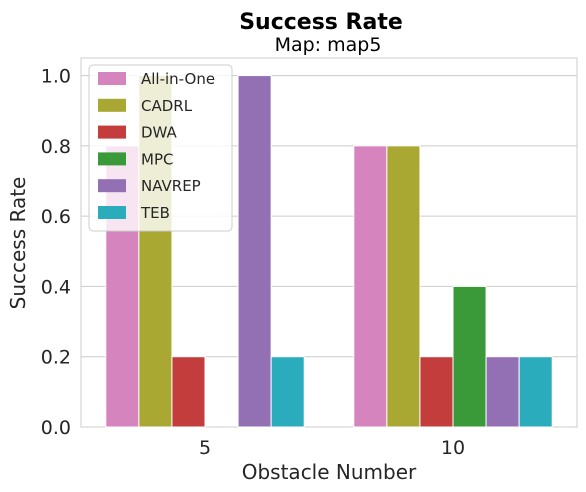 This screenshot has height=492, width=586. Describe the element at coordinates (18, 243) in the screenshot. I see `y-axis-label: Success Rate` at that location.